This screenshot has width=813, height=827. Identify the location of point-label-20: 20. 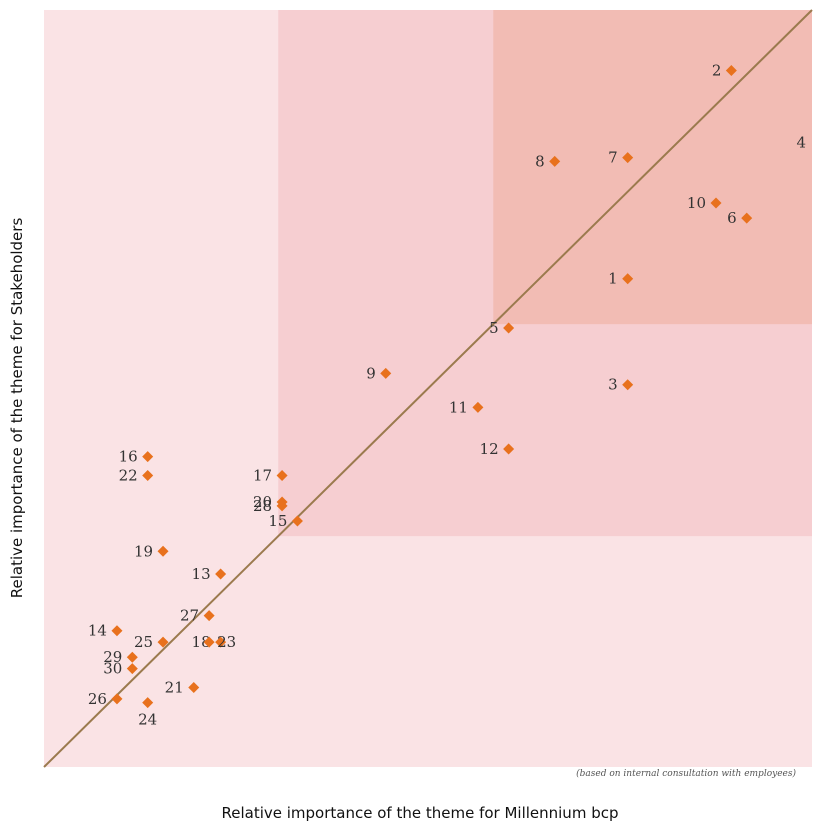
(262, 502).